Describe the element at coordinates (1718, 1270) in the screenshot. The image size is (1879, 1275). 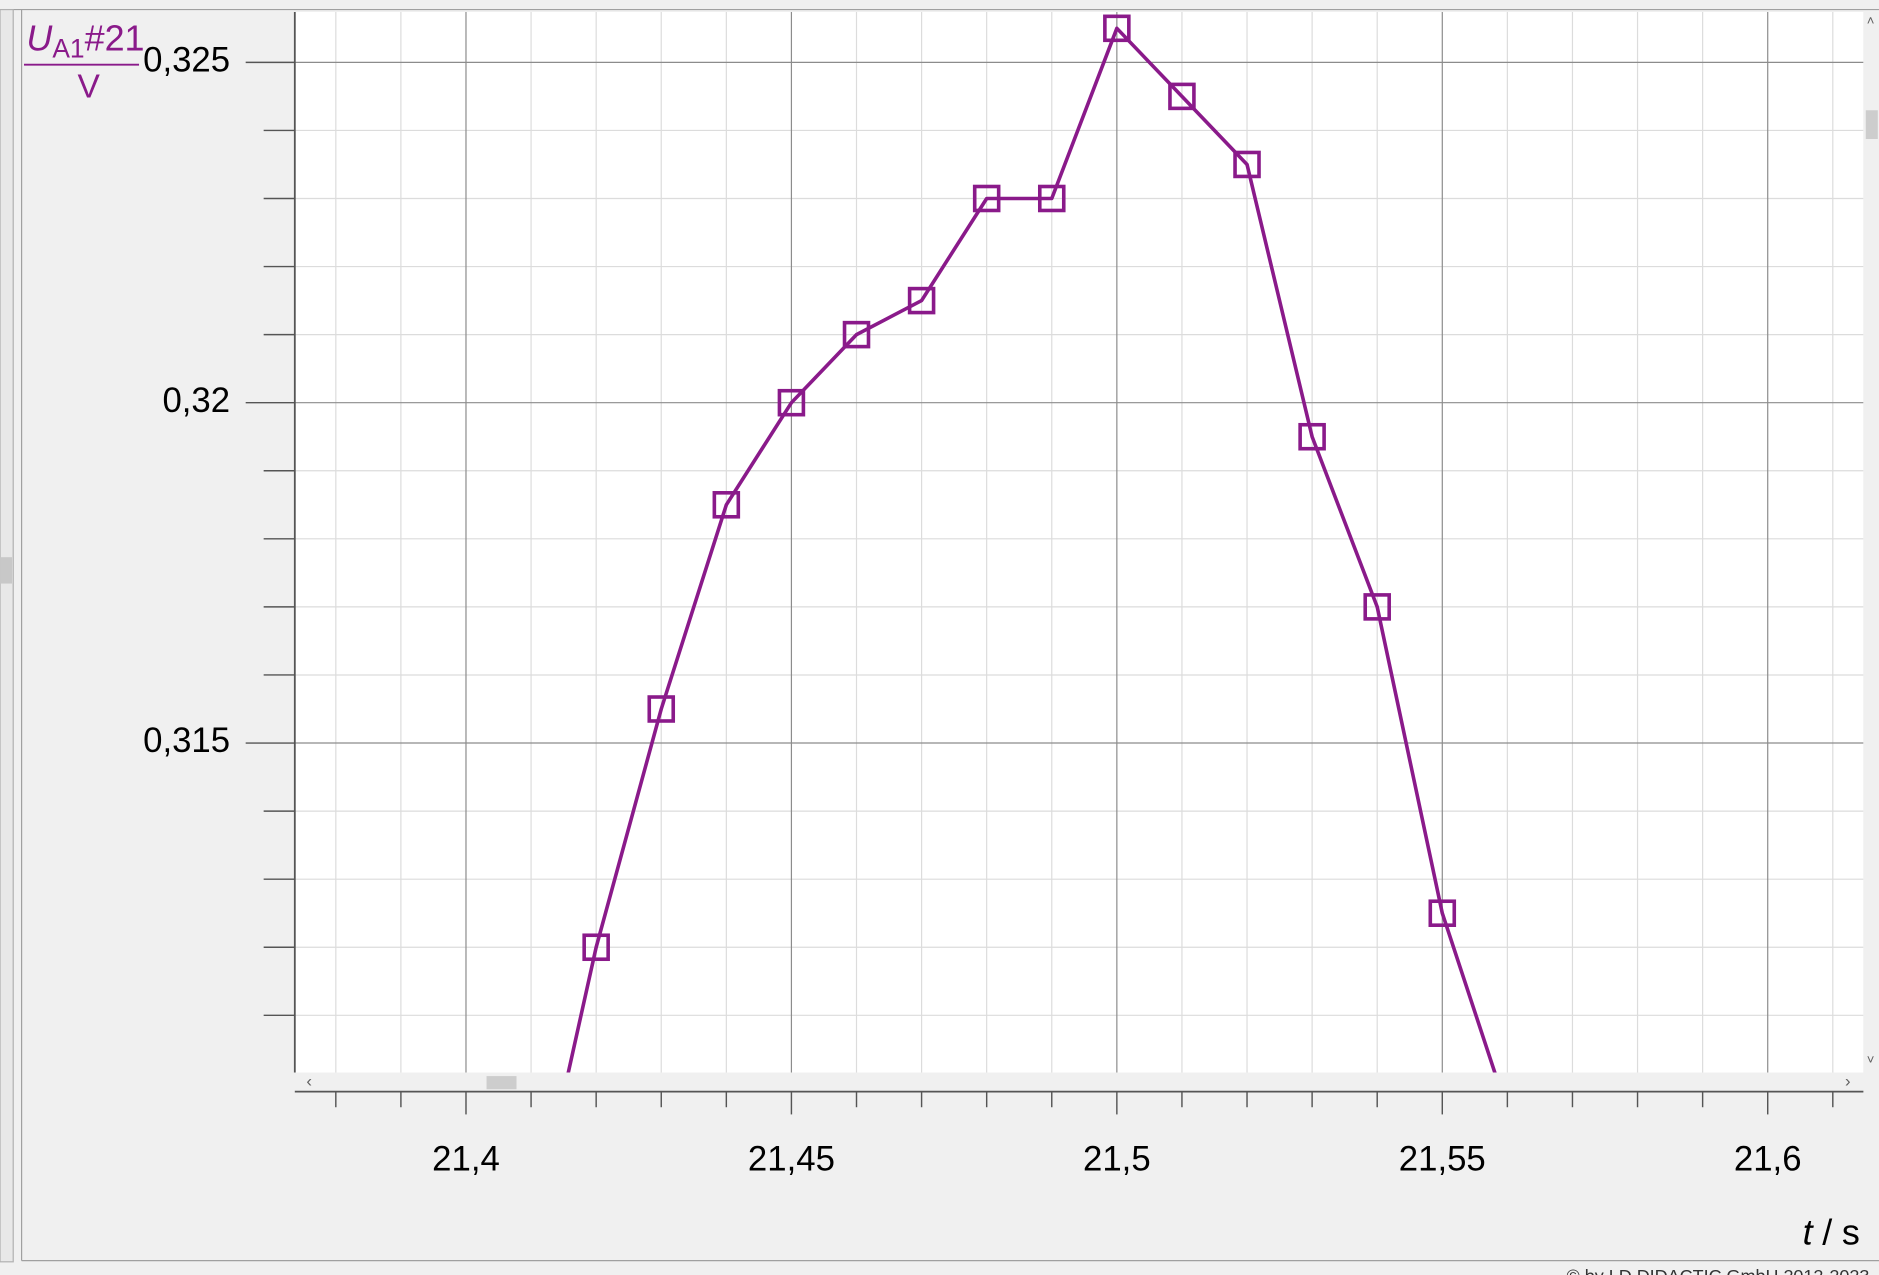
I see `footer: © by LD DIDACTIC GmbH 2012-2023` at that location.